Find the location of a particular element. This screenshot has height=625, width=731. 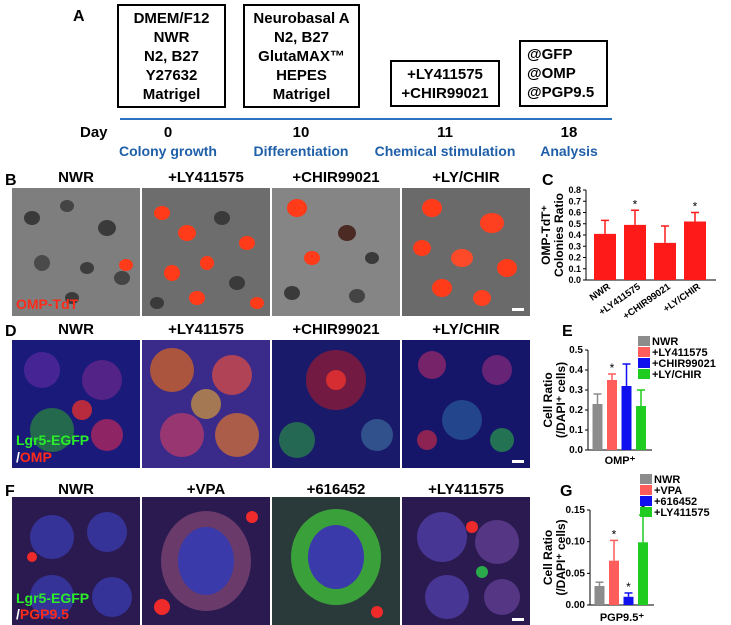

micrograph-b-nwr is located at coordinates (76, 252).